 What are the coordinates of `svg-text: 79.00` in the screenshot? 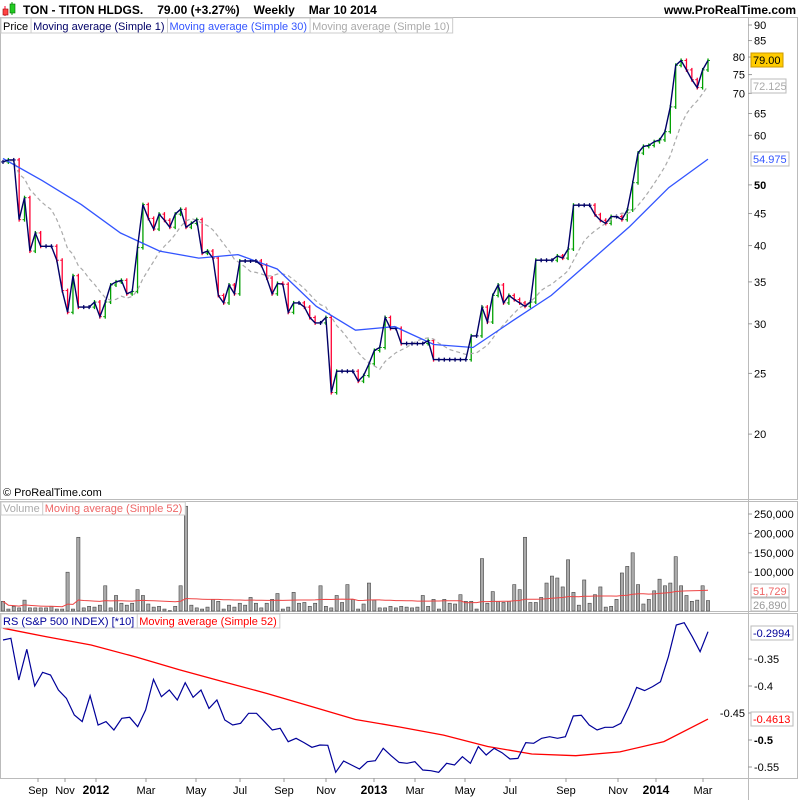 It's located at (767, 61).